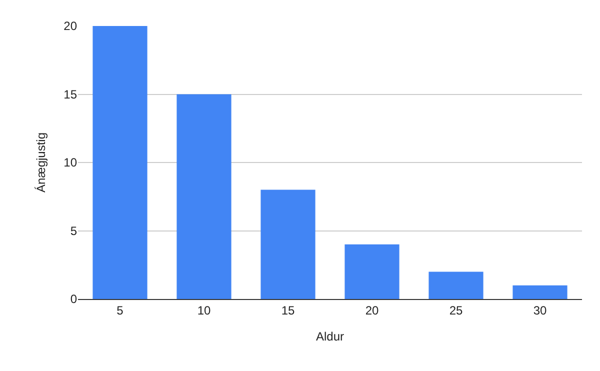  Describe the element at coordinates (288, 310) in the screenshot. I see `x-tick-label: 15` at that location.